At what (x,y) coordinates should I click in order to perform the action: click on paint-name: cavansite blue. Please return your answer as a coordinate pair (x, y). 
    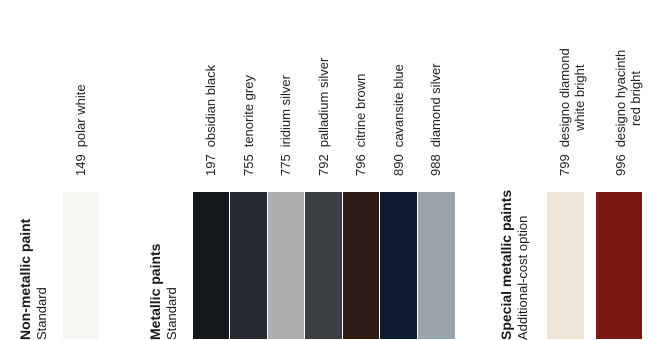
    Looking at the image, I should click on (398, 106).